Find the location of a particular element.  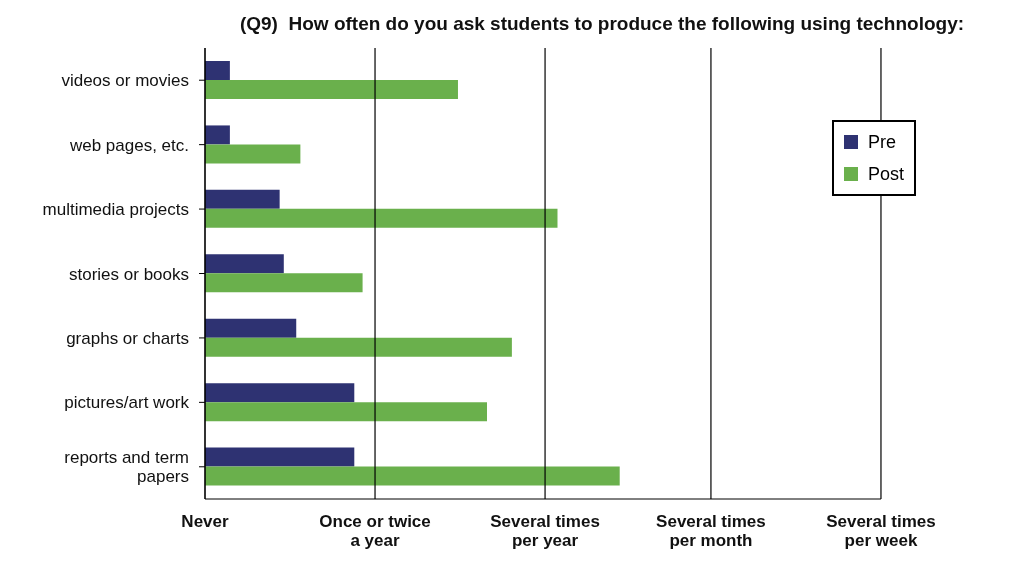

y-tick-label: pictures/art work is located at coordinates (127, 403).